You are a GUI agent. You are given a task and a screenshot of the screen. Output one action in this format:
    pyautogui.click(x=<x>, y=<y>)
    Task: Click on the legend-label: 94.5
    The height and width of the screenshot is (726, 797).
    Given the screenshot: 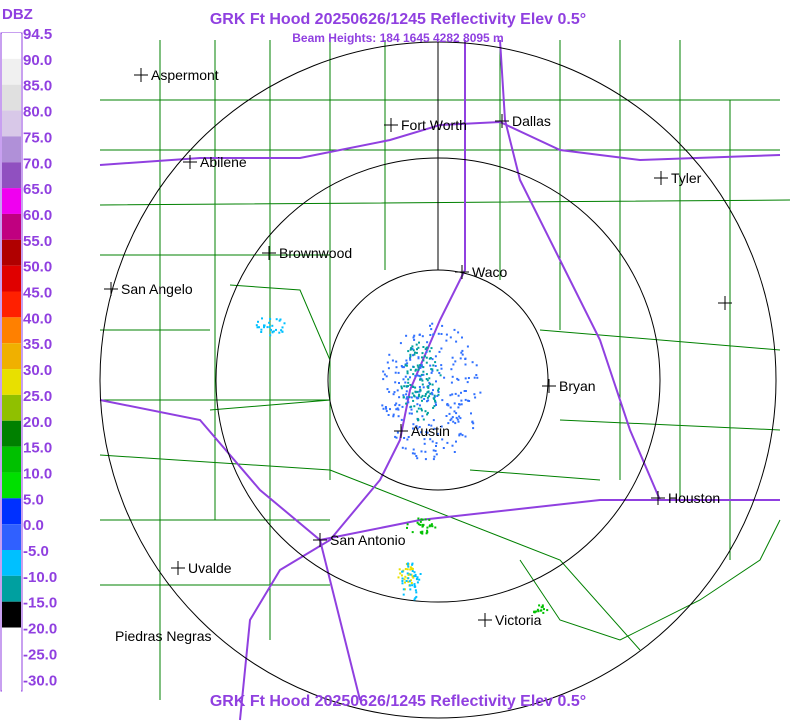 What is the action you would take?
    pyautogui.click(x=37, y=34)
    